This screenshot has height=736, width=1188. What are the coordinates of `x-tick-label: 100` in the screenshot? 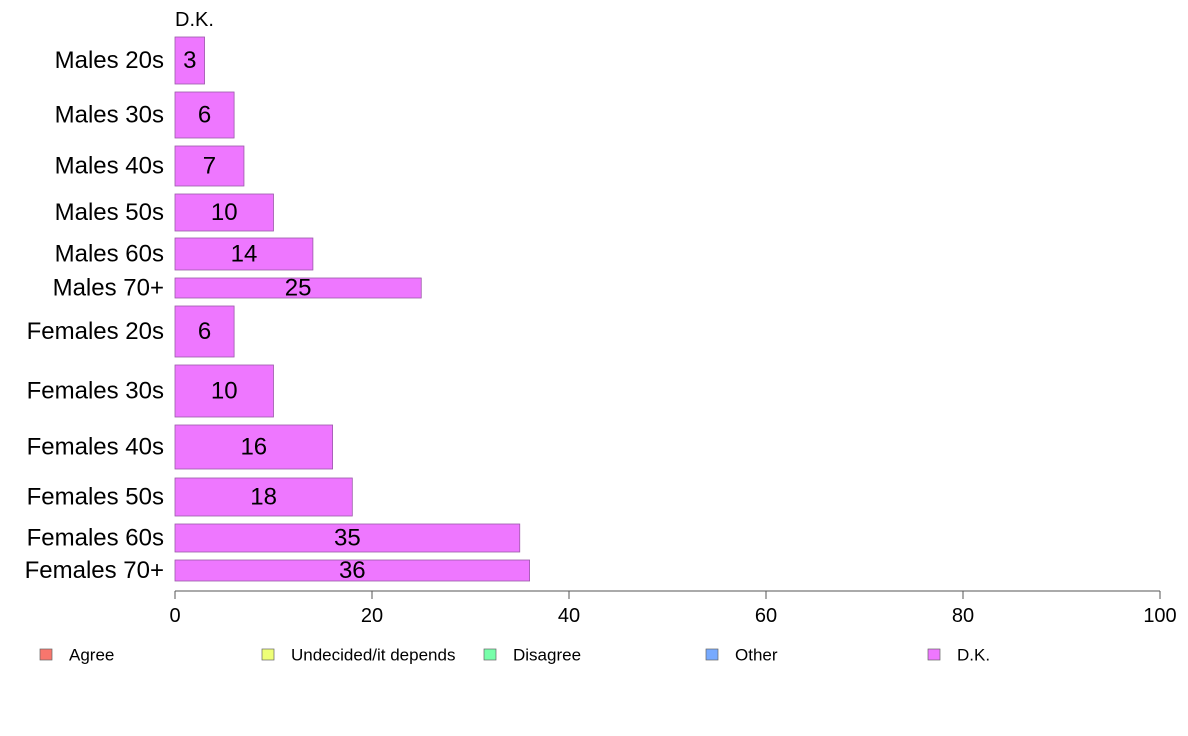 It's located at (1159, 616).